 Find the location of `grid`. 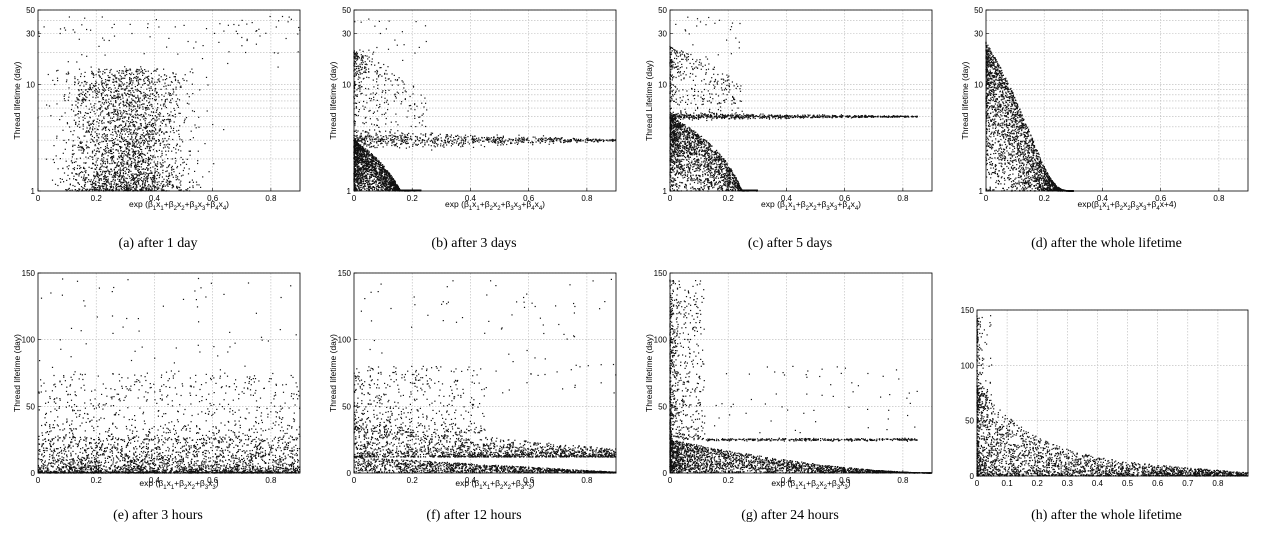

grid is located at coordinates (485, 100).